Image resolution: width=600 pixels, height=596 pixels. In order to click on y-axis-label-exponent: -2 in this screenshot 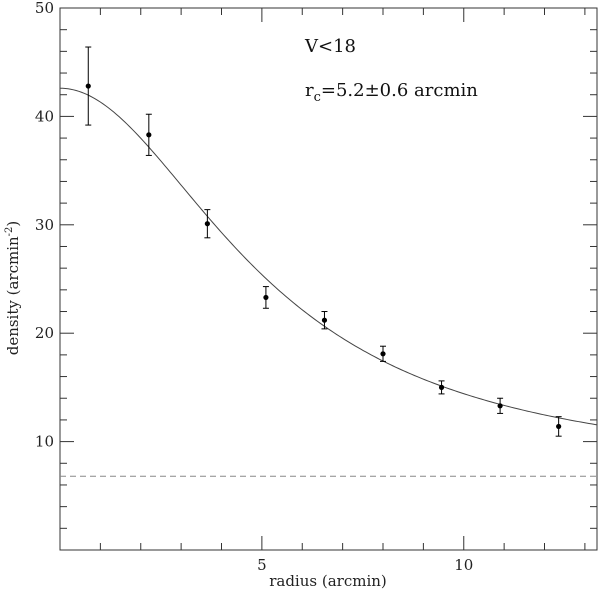, I will do `click(9, 232)`.